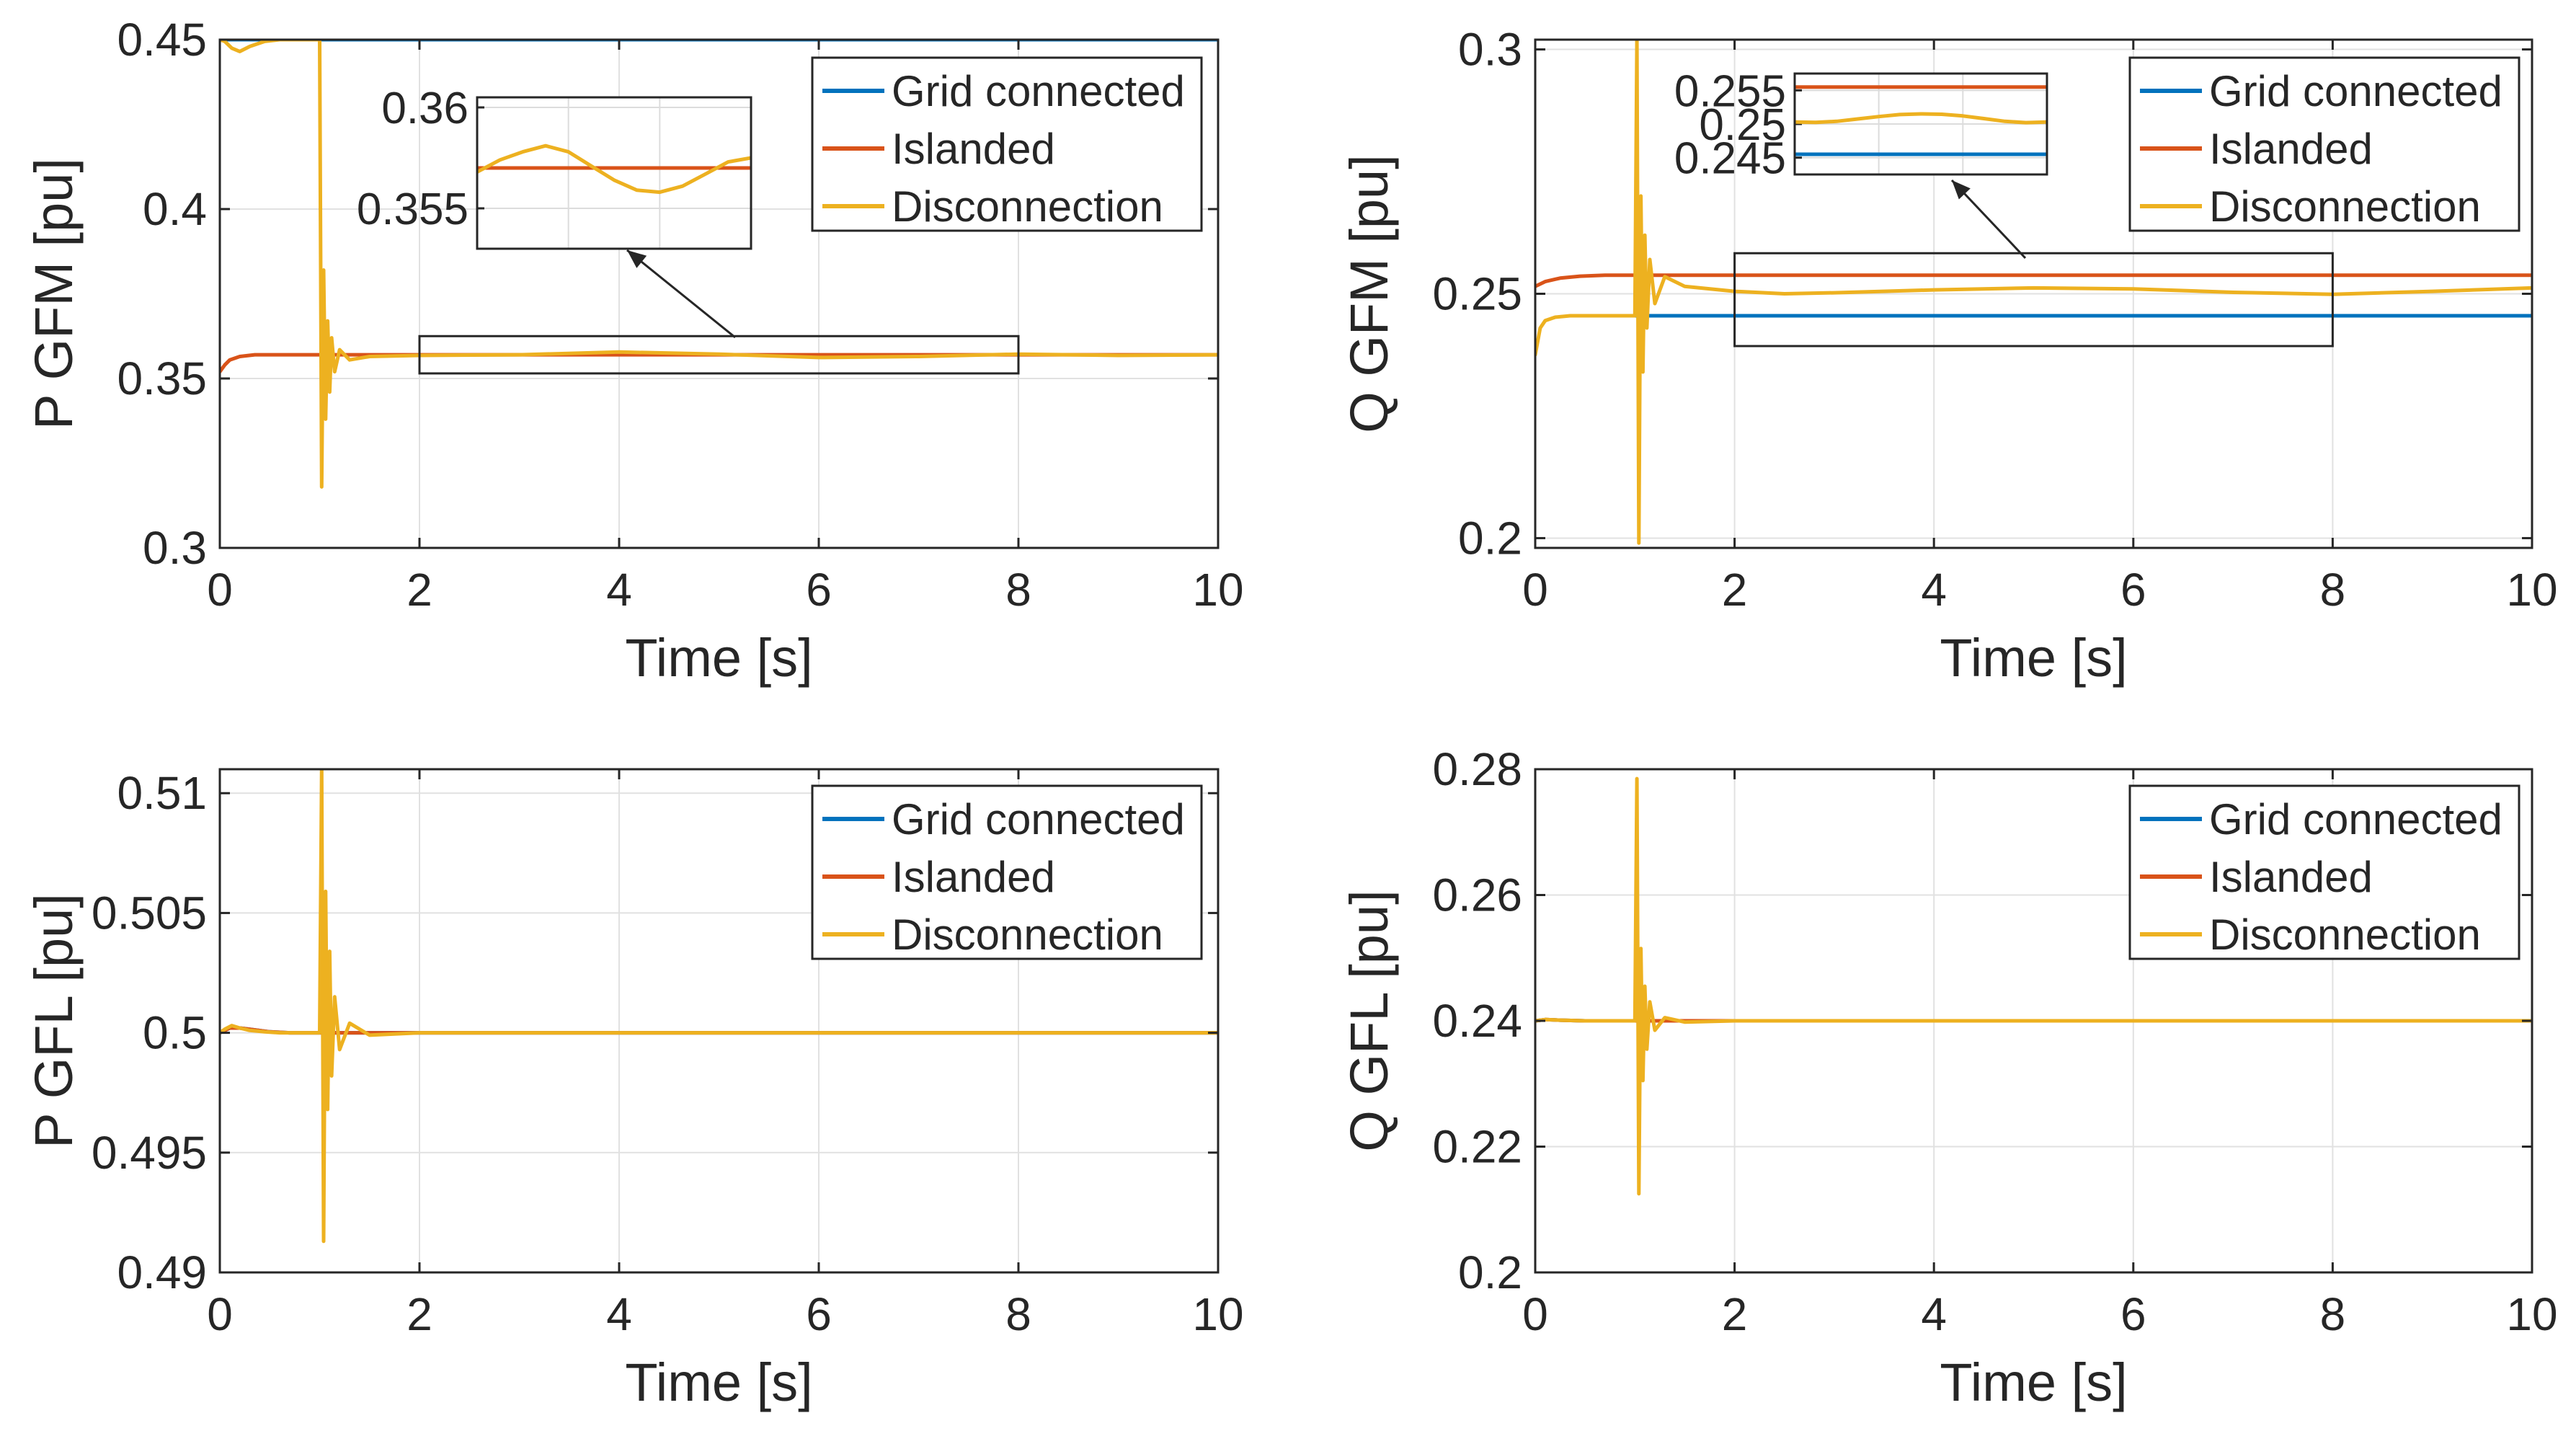 Image resolution: width=2576 pixels, height=1444 pixels. What do you see at coordinates (149, 1153) in the screenshot?
I see `y-tick-label: 0.495` at bounding box center [149, 1153].